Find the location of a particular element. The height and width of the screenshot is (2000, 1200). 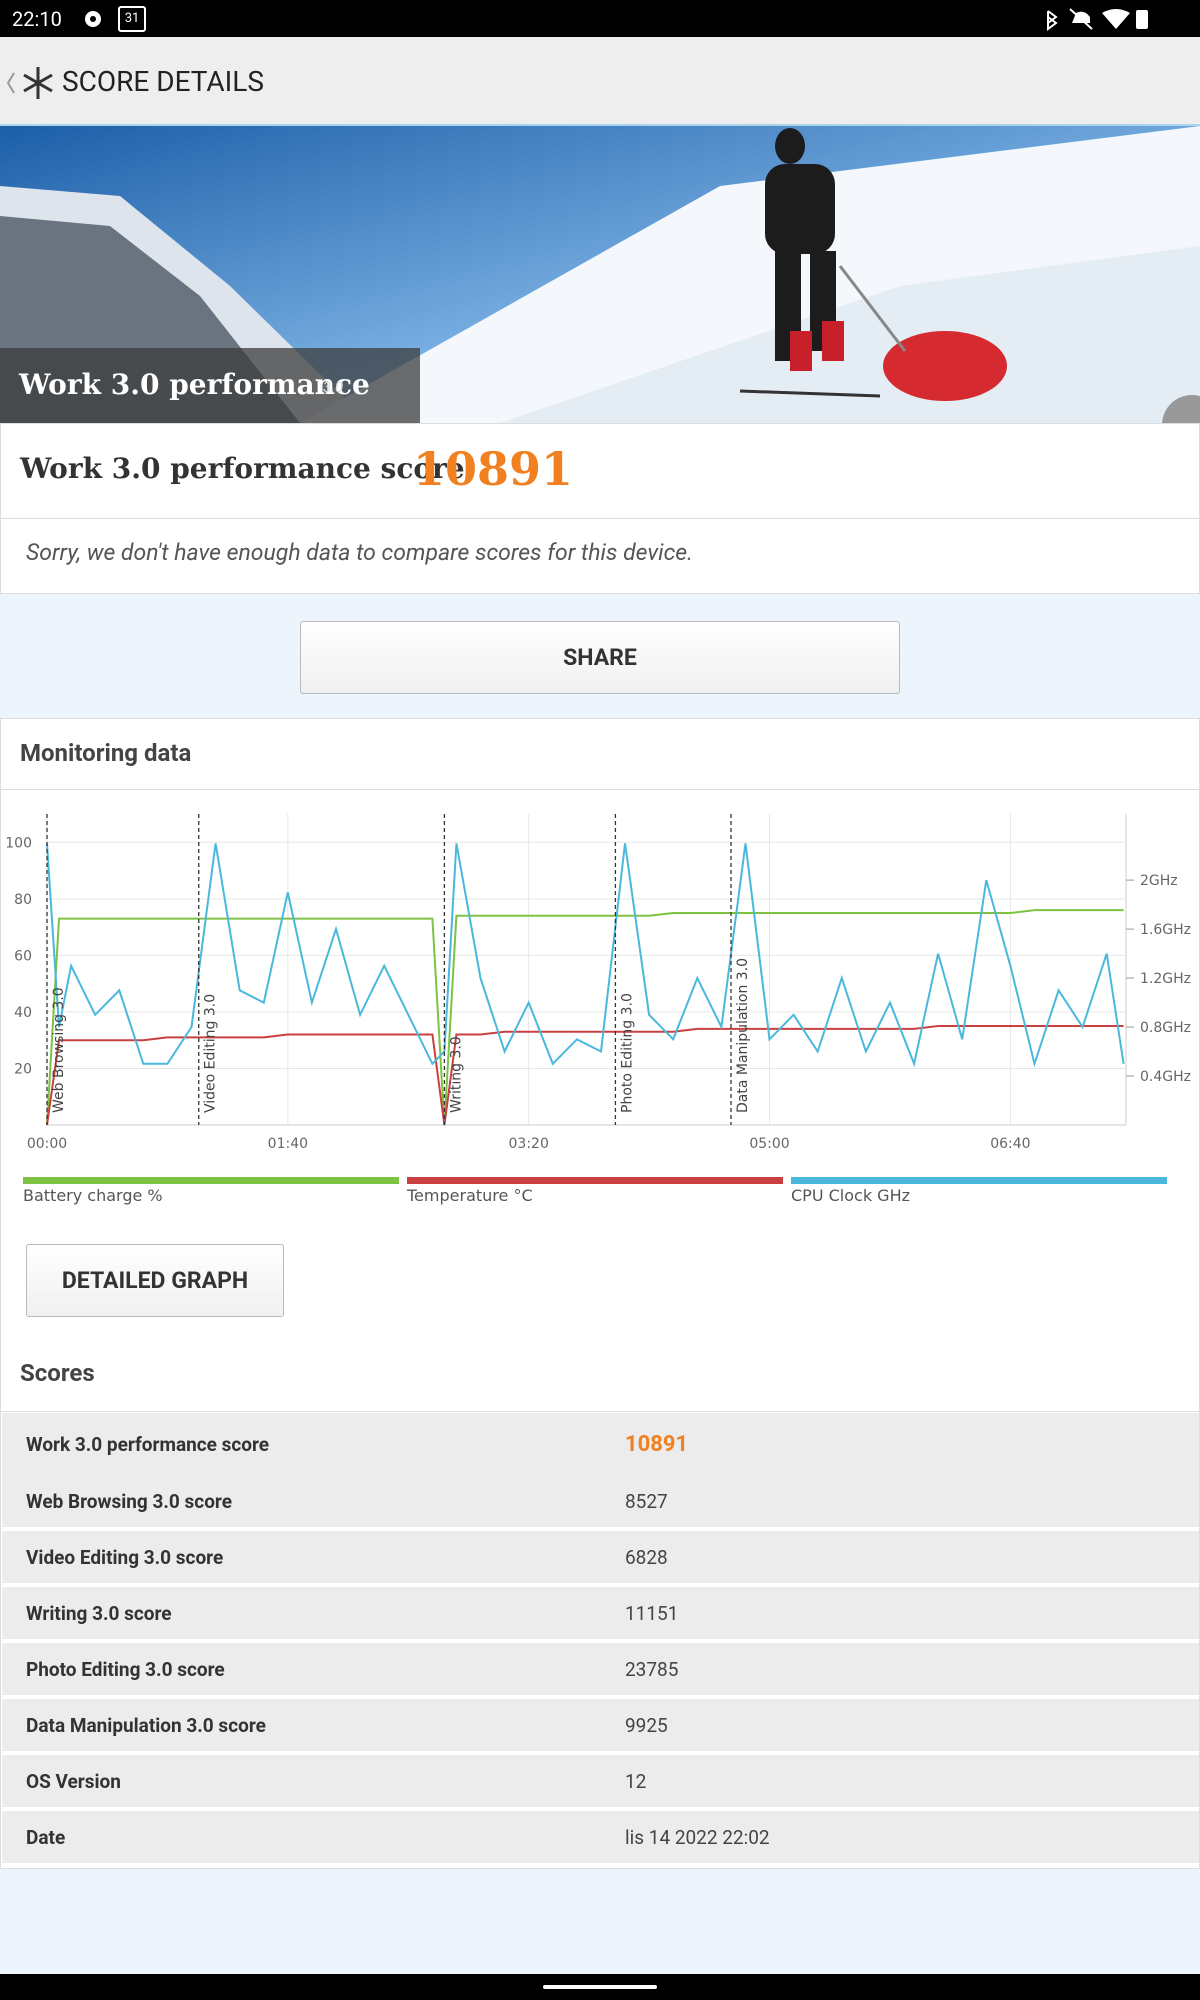

section-label: Photo Editing 3.0 is located at coordinates (627, 1053).